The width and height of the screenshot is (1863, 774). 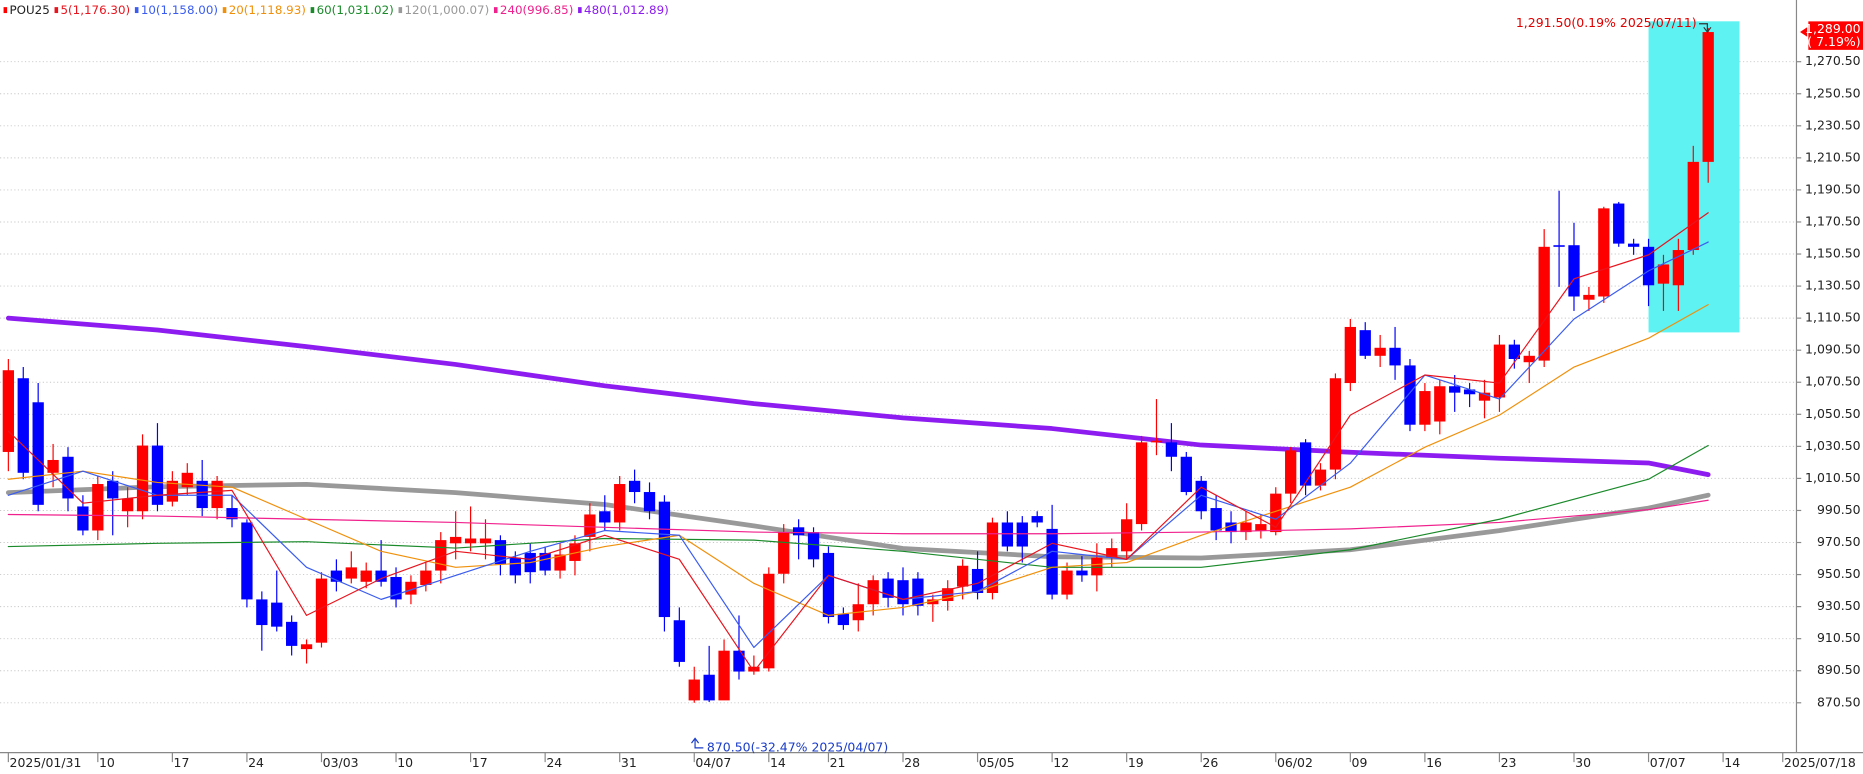 I want to click on legend-title: POU25, so click(x=30, y=10).